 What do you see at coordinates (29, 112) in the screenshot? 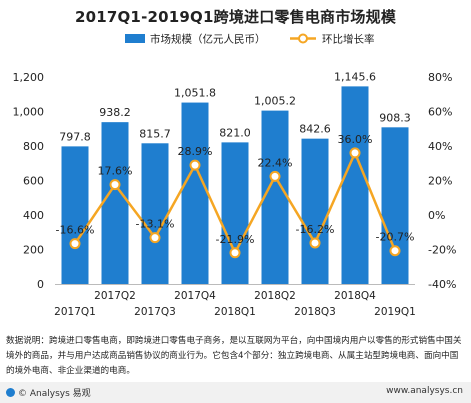
I see `left-tick-label: 1,000` at bounding box center [29, 112].